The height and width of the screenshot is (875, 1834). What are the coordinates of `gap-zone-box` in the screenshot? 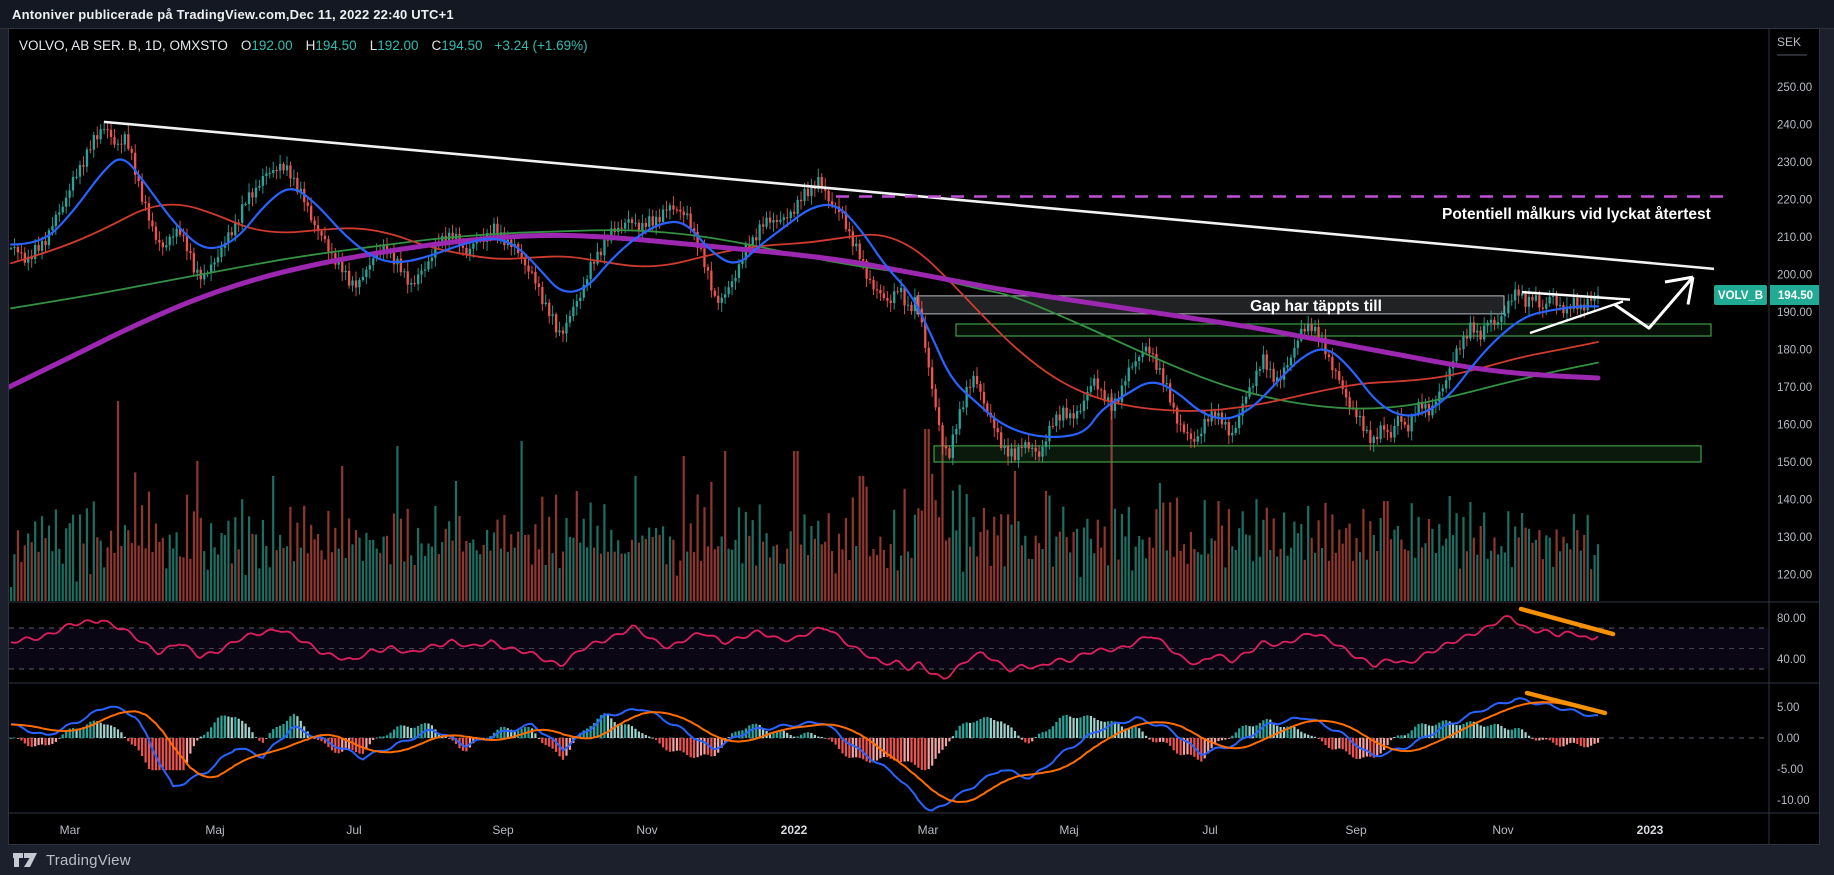 It's located at (1210, 305).